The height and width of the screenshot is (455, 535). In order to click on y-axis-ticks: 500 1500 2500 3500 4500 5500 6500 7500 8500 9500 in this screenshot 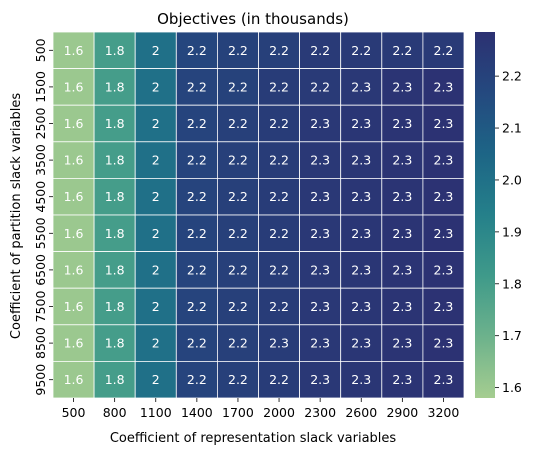, I will do `click(43, 217)`.